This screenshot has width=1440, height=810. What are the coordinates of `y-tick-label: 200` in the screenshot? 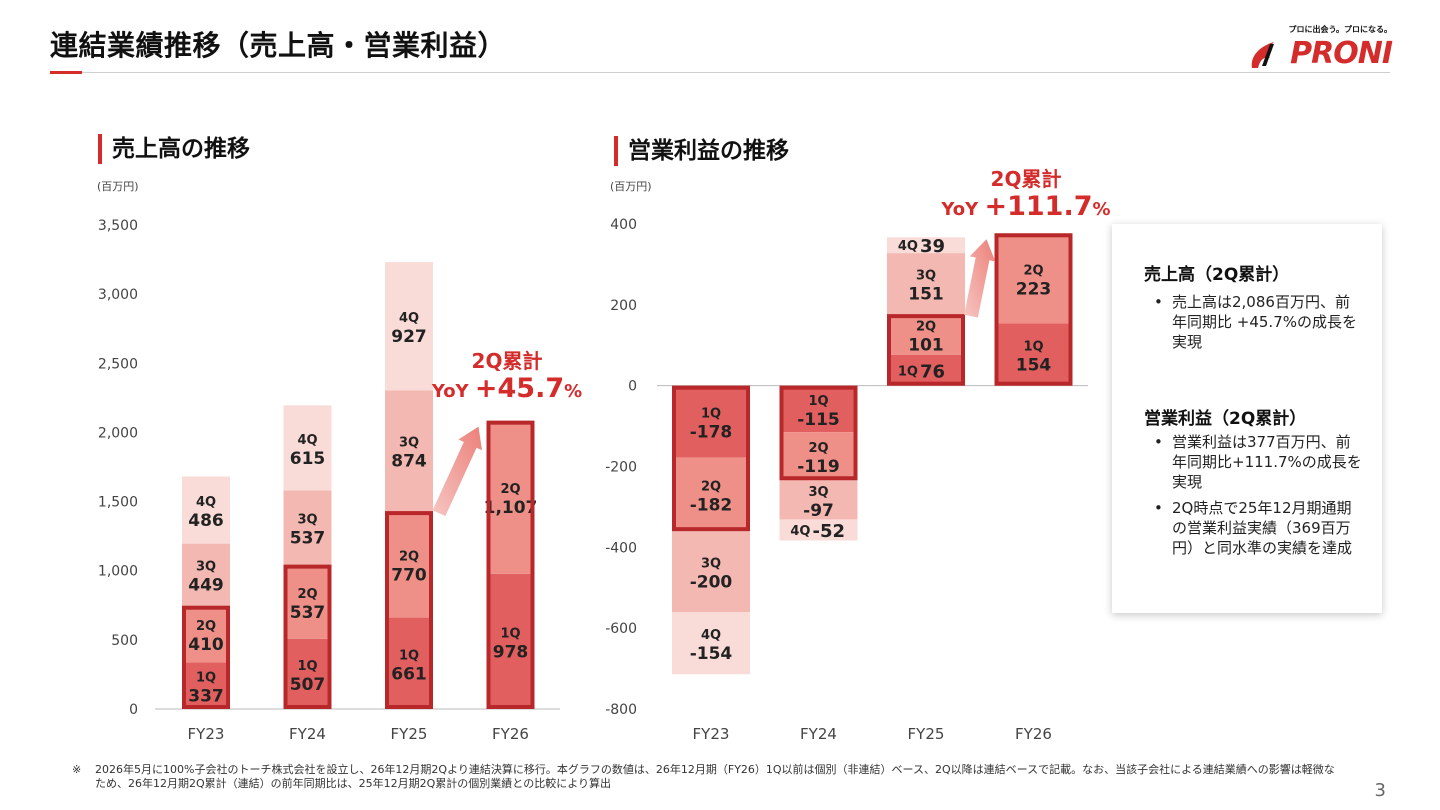 It's located at (623, 306).